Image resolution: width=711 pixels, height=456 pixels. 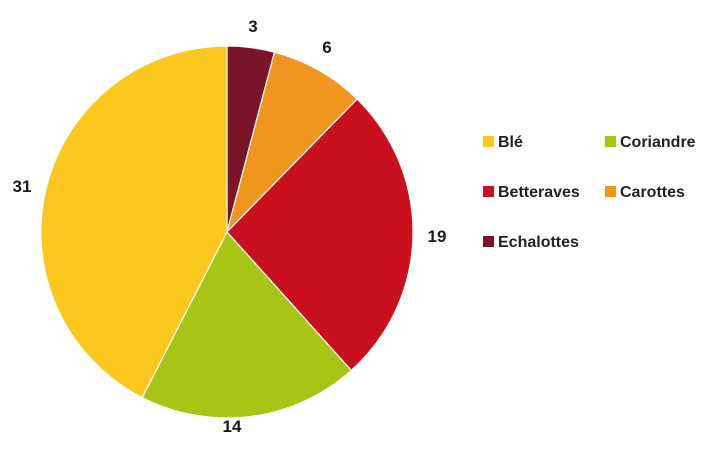 What do you see at coordinates (488, 141) in the screenshot?
I see `legend-swatch-blé` at bounding box center [488, 141].